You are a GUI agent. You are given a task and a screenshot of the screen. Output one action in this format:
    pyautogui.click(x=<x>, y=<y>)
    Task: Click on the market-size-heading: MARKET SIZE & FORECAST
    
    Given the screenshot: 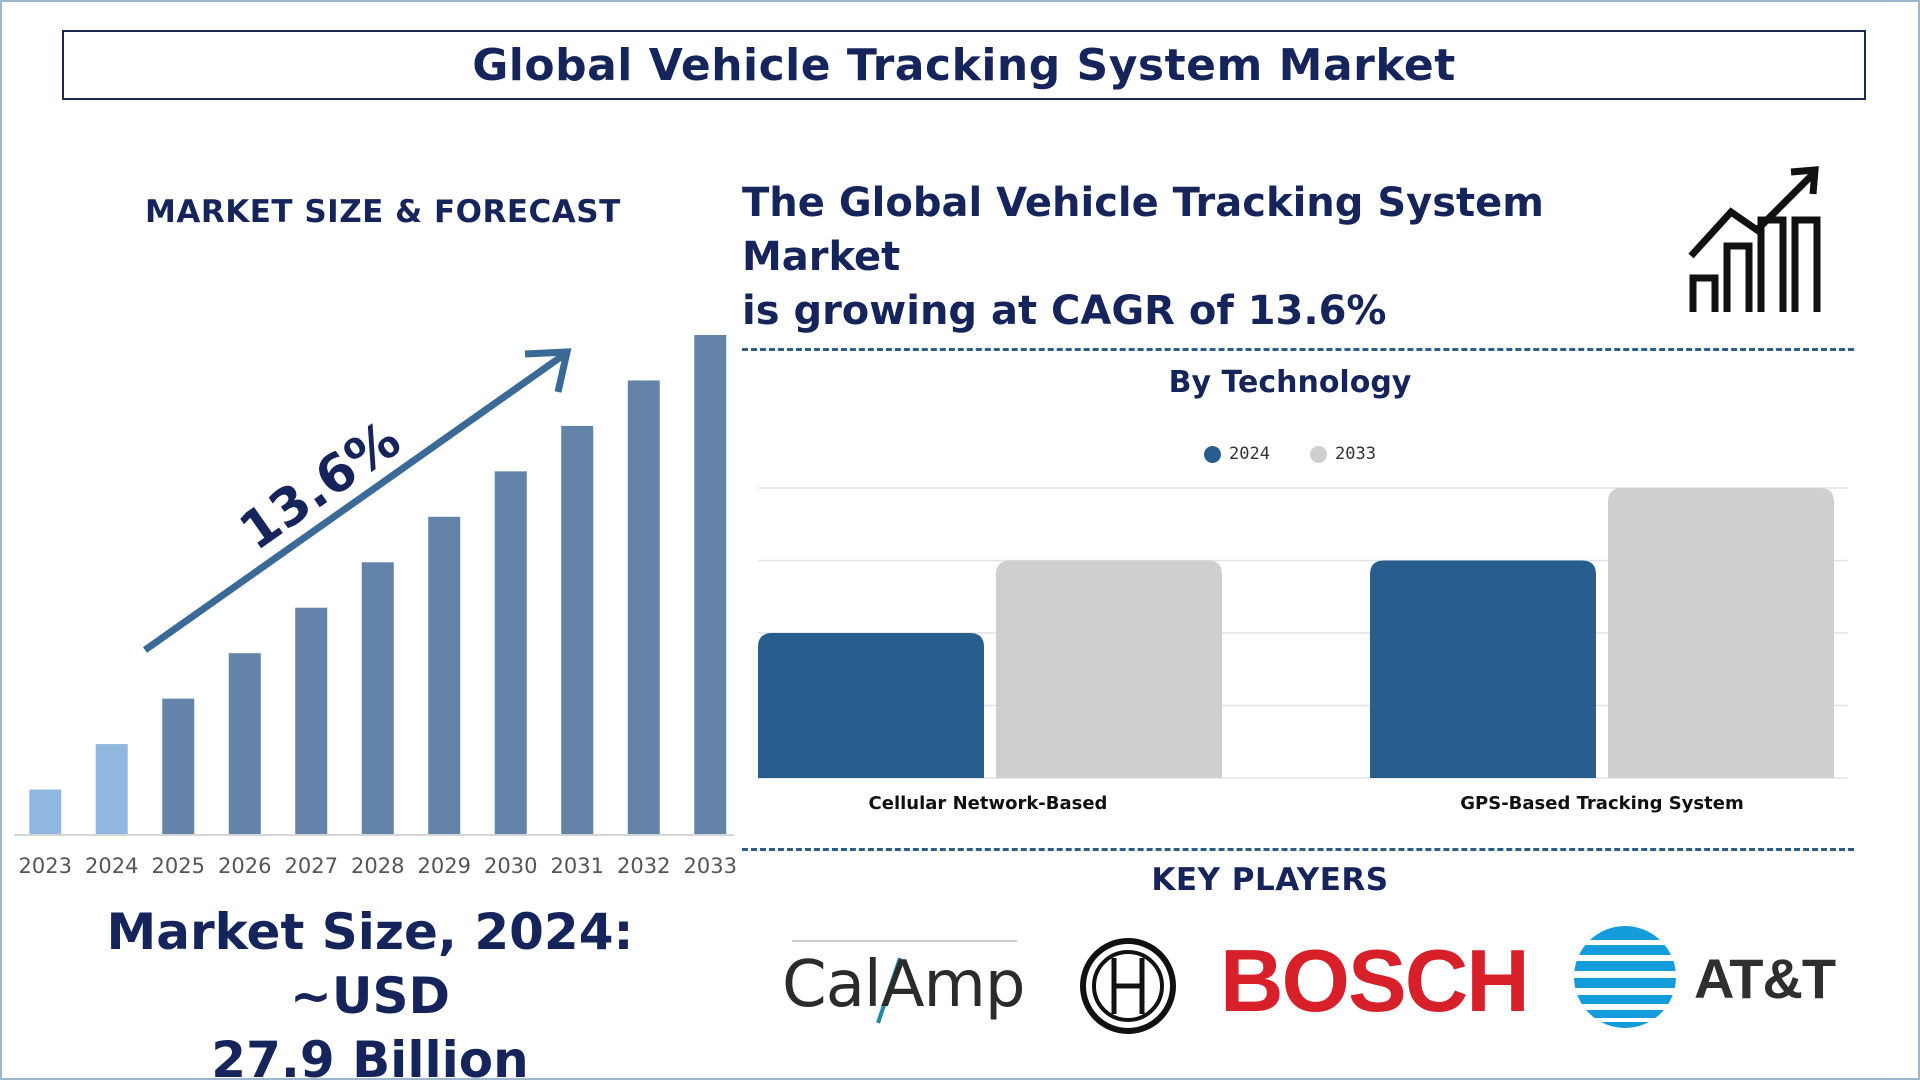 What is the action you would take?
    pyautogui.click(x=383, y=212)
    